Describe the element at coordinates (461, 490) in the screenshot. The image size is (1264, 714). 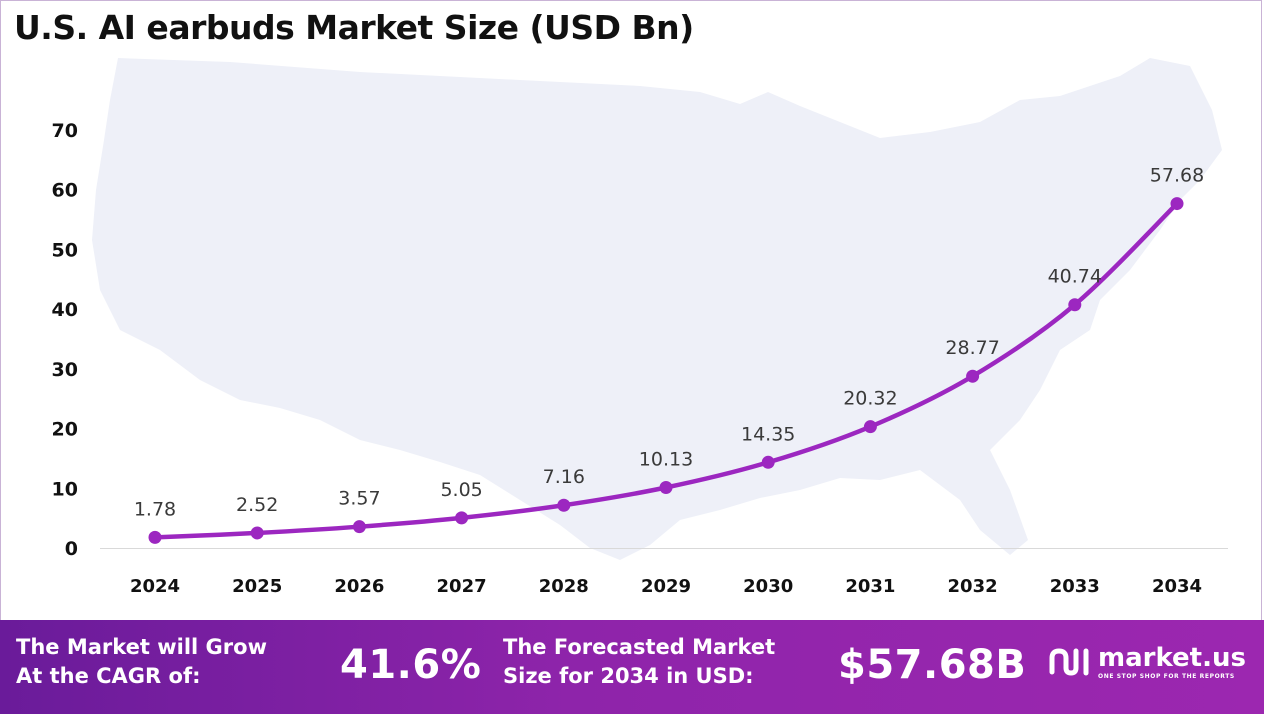
I see `data-label: 5.05` at that location.